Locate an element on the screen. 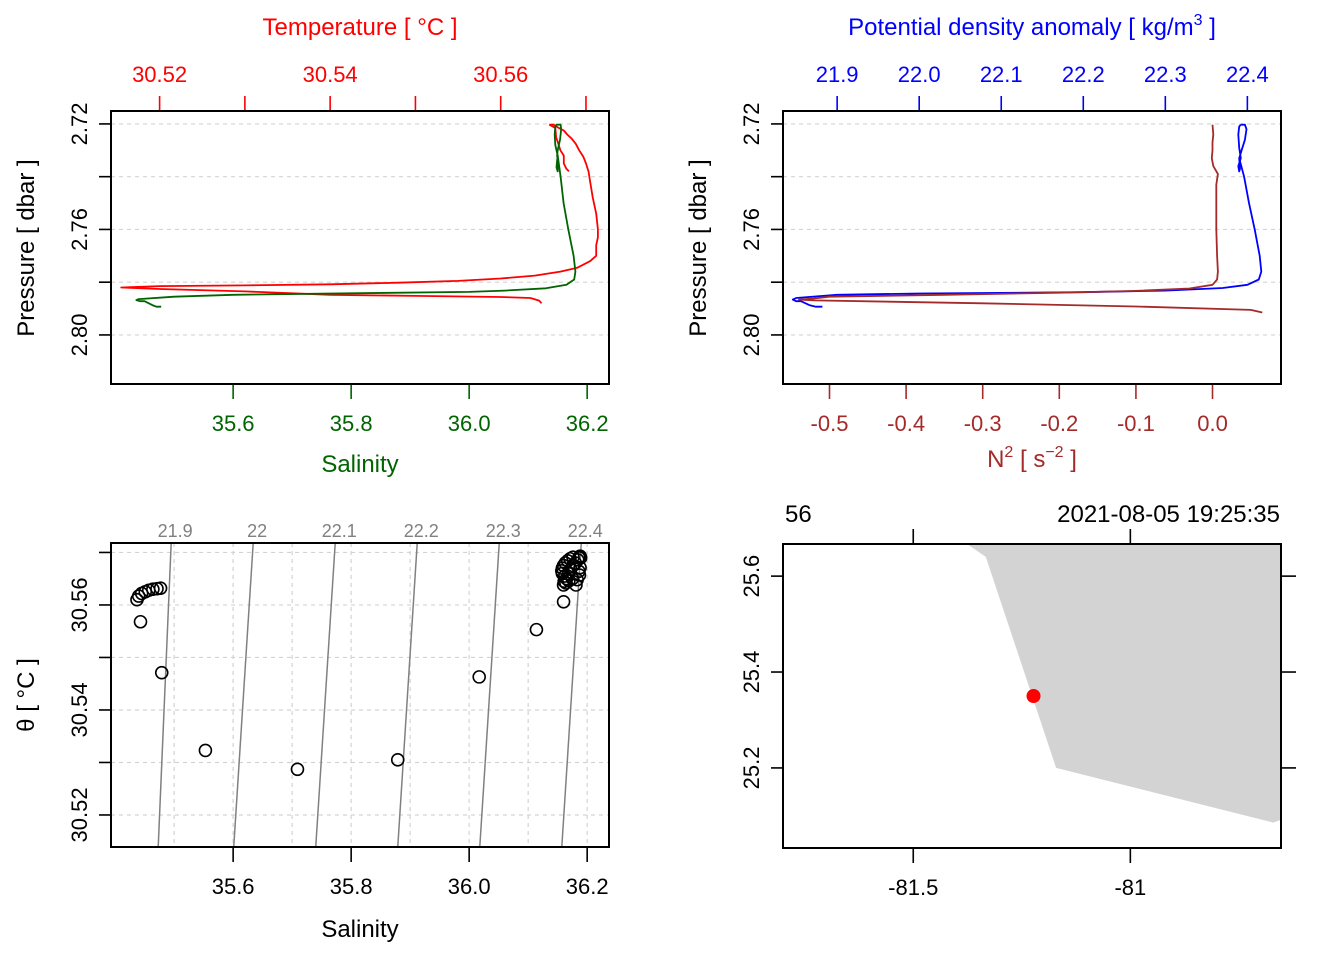 The width and height of the screenshot is (1344, 960). isopycnal-label: 22.1 is located at coordinates (339, 531).